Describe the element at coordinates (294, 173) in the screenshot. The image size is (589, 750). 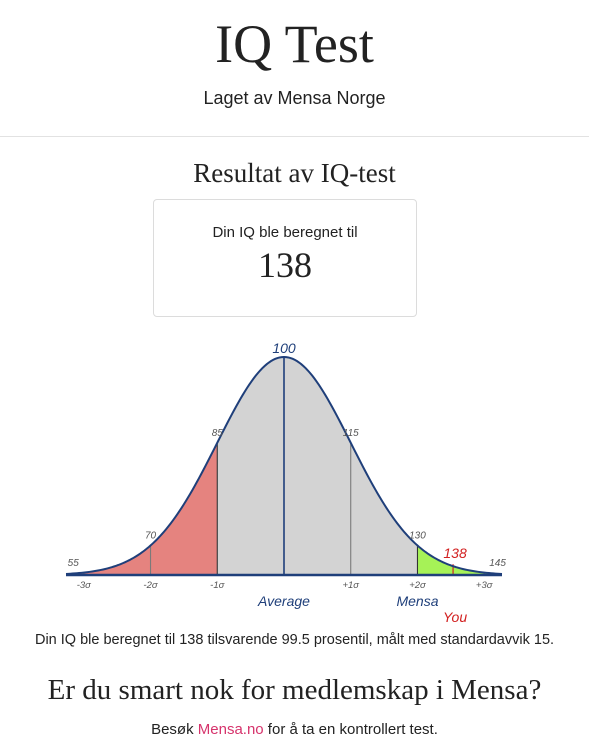
I see `result-heading: Resultat av IQ-test` at that location.